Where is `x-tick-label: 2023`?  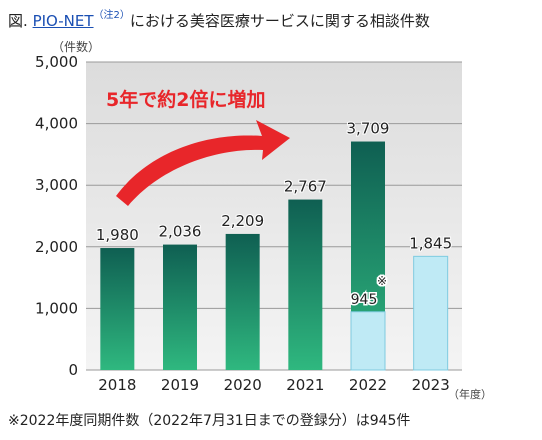
x-tick-label: 2023 is located at coordinates (431, 385).